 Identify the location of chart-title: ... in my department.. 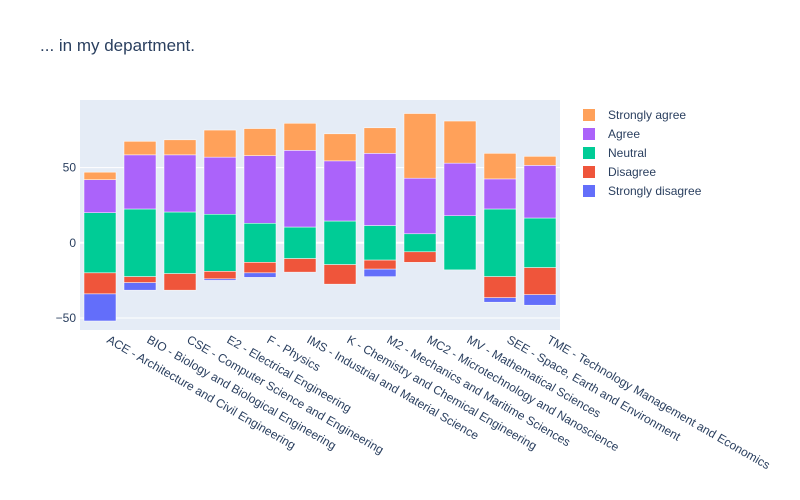
(117, 45).